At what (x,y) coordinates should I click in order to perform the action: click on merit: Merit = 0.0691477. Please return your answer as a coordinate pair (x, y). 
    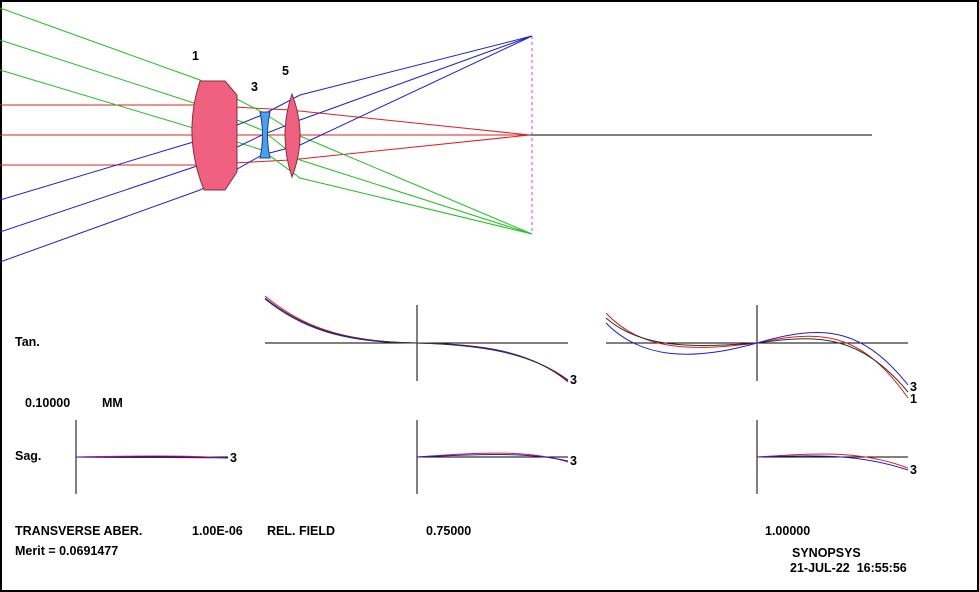
    Looking at the image, I should click on (66, 551).